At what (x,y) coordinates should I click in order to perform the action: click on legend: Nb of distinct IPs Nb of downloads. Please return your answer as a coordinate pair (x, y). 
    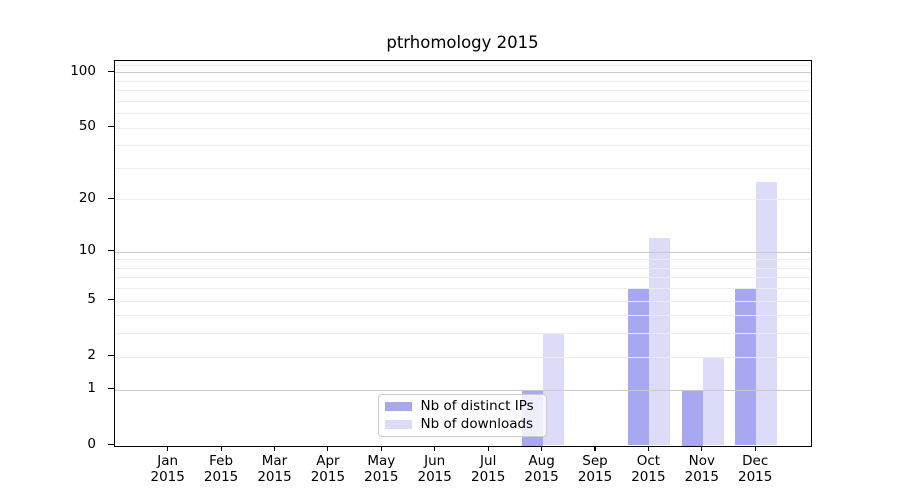
    Looking at the image, I should click on (462, 415).